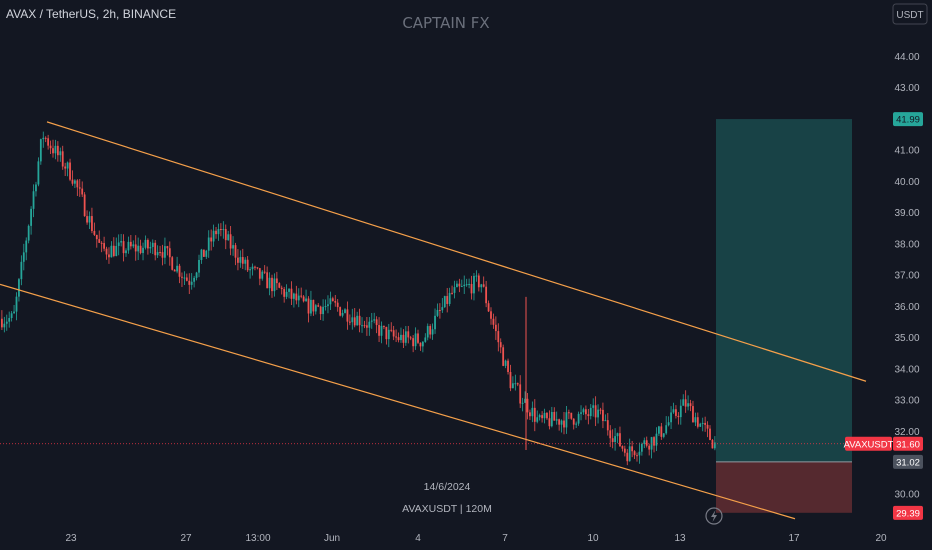 The image size is (932, 550). I want to click on last-price-tag: 31.60, so click(908, 443).